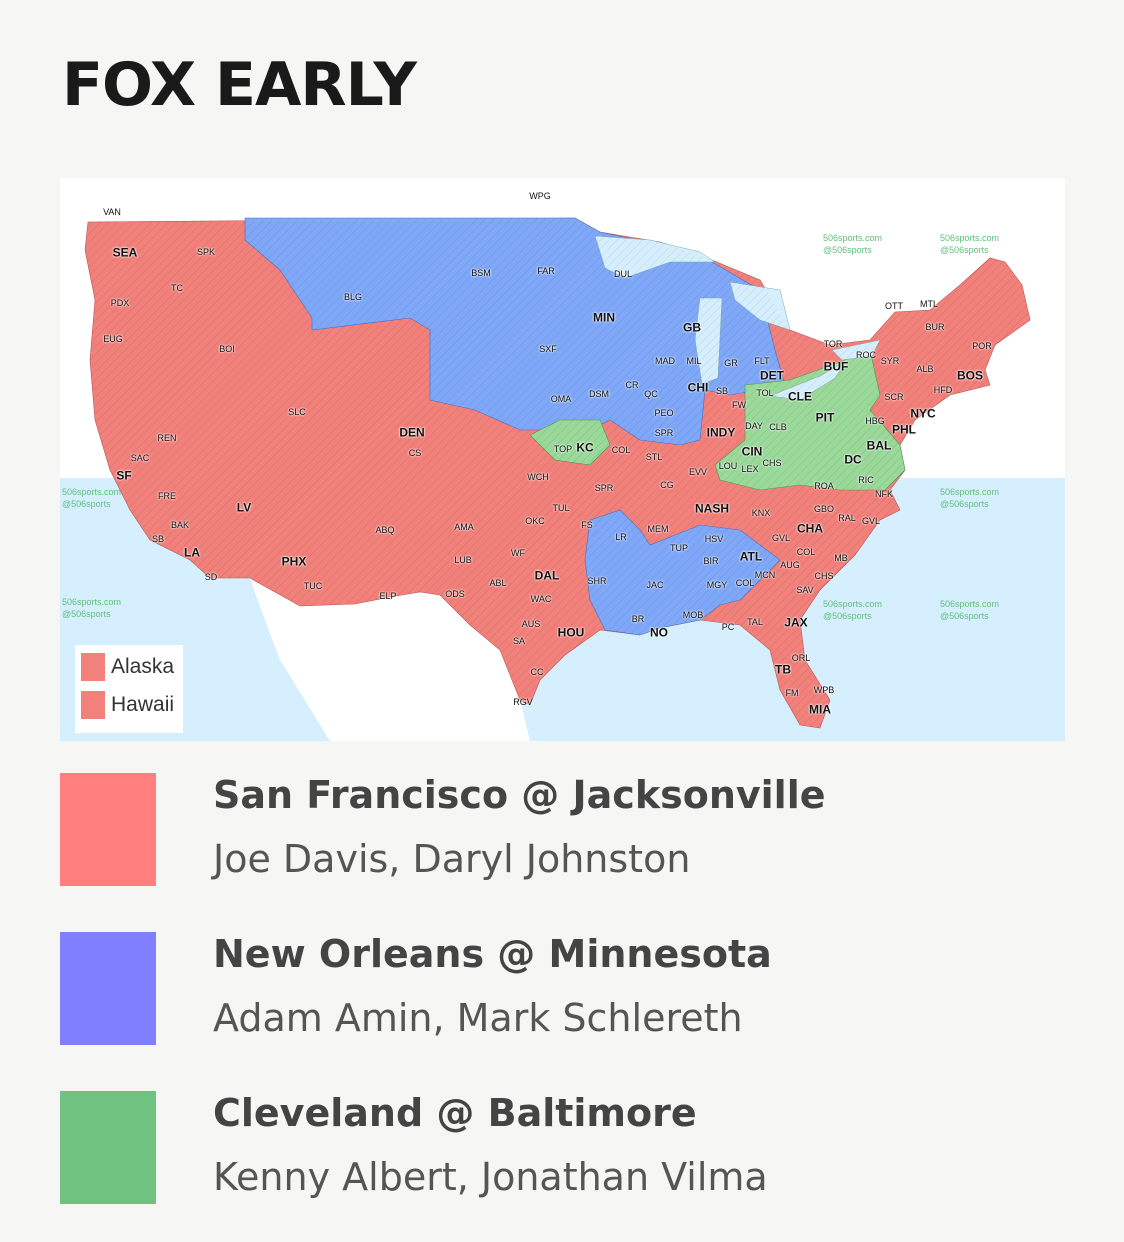 The width and height of the screenshot is (1124, 1242). Describe the element at coordinates (353, 297) in the screenshot. I see `city-label: BLG` at that location.